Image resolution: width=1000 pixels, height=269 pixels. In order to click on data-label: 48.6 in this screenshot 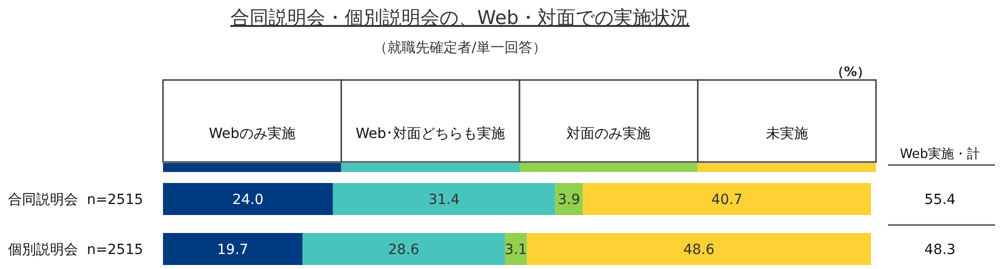, I will do `click(699, 250)`.